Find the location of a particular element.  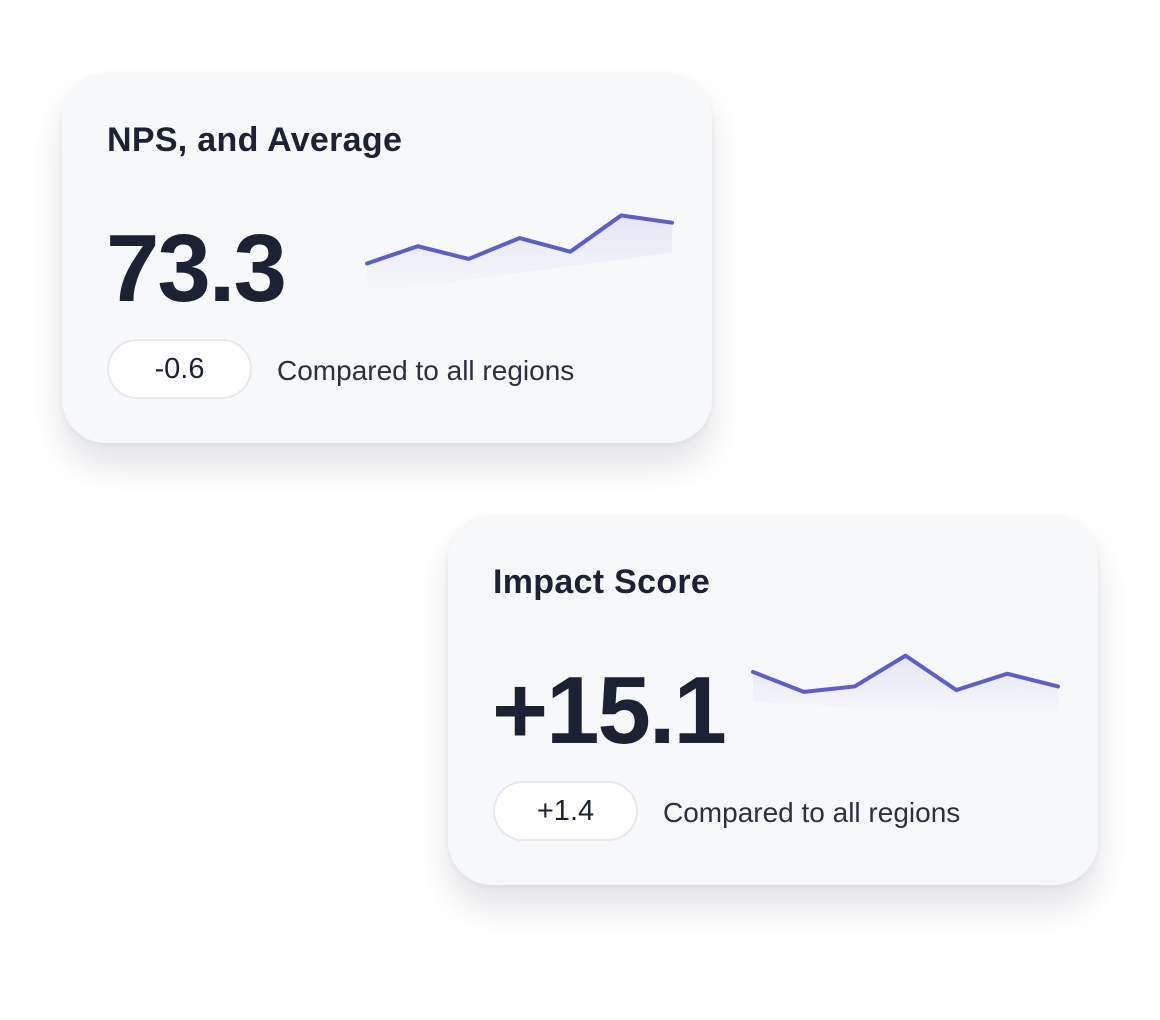

metric-value: 73.3 is located at coordinates (196, 268).